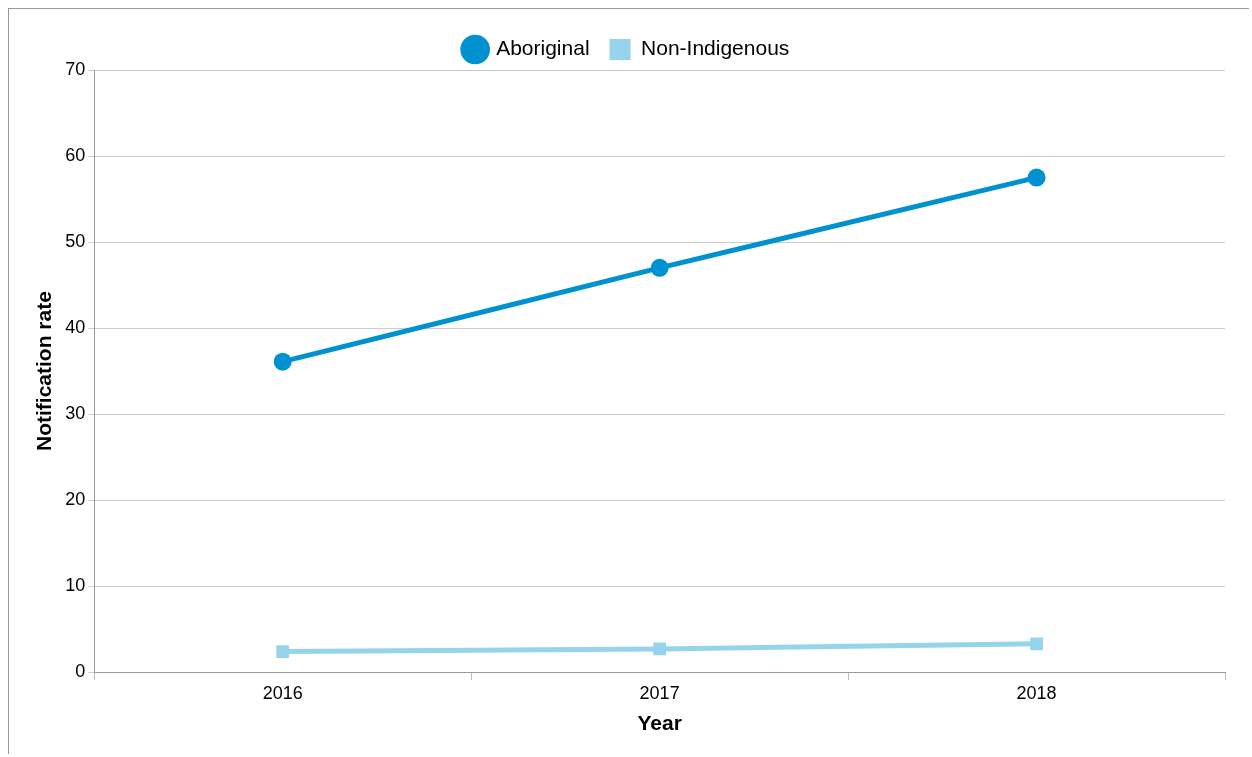  I want to click on y-tick-label: 10, so click(75, 585).